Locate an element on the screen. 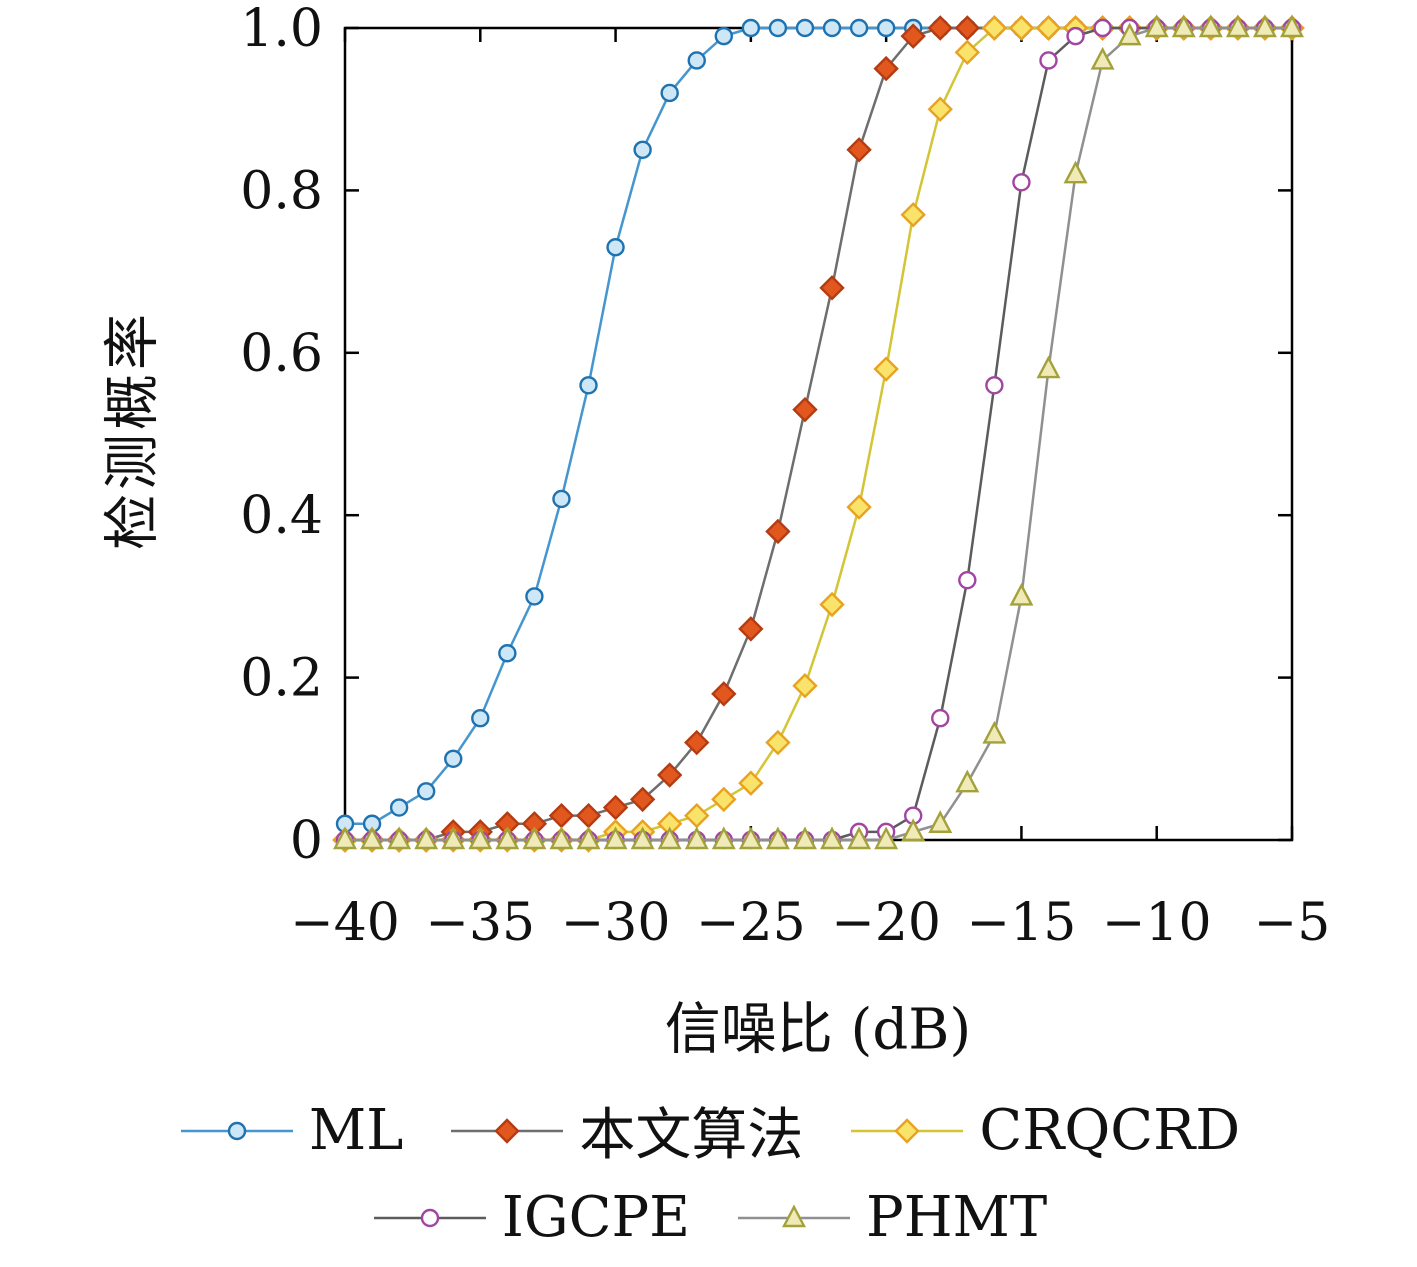  legend-label-ml: ML is located at coordinates (356, 1130).